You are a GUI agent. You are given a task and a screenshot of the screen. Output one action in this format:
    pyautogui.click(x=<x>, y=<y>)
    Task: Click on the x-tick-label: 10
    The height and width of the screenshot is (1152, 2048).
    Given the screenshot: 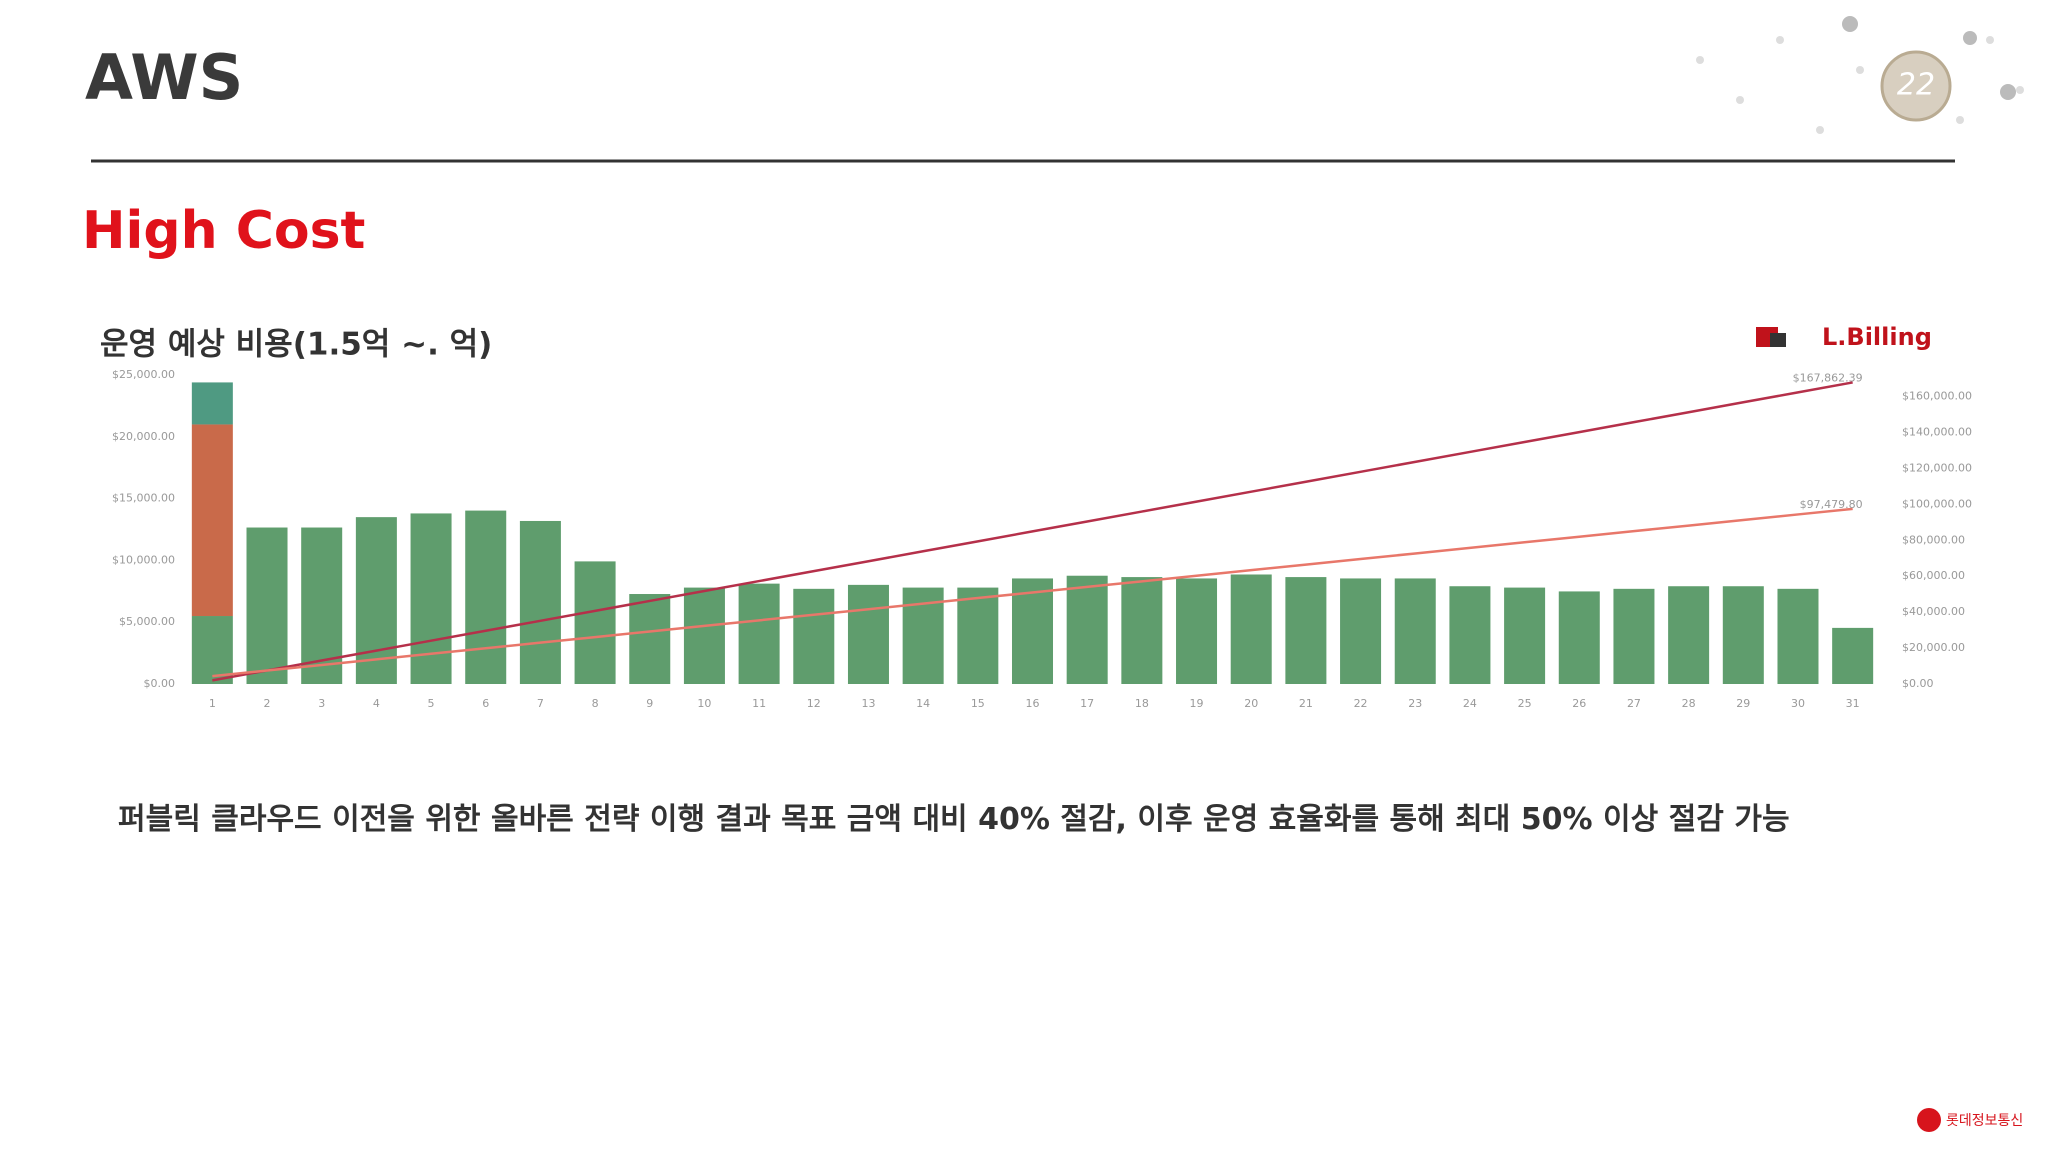 What is the action you would take?
    pyautogui.click(x=704, y=703)
    